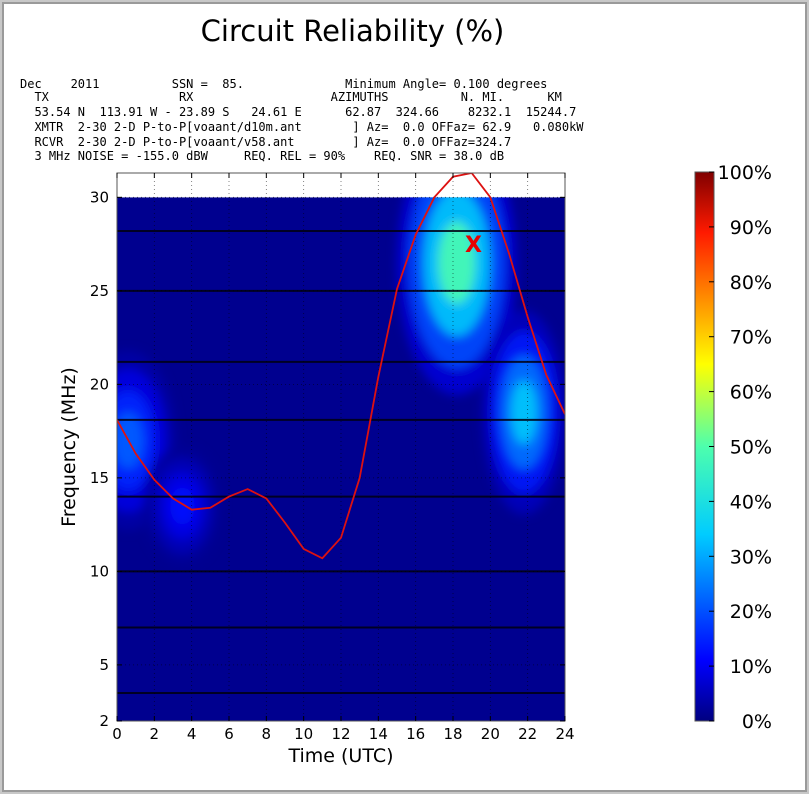 Image resolution: width=809 pixels, height=794 pixels. What do you see at coordinates (303, 734) in the screenshot?
I see `x-tick-label: 10` at bounding box center [303, 734].